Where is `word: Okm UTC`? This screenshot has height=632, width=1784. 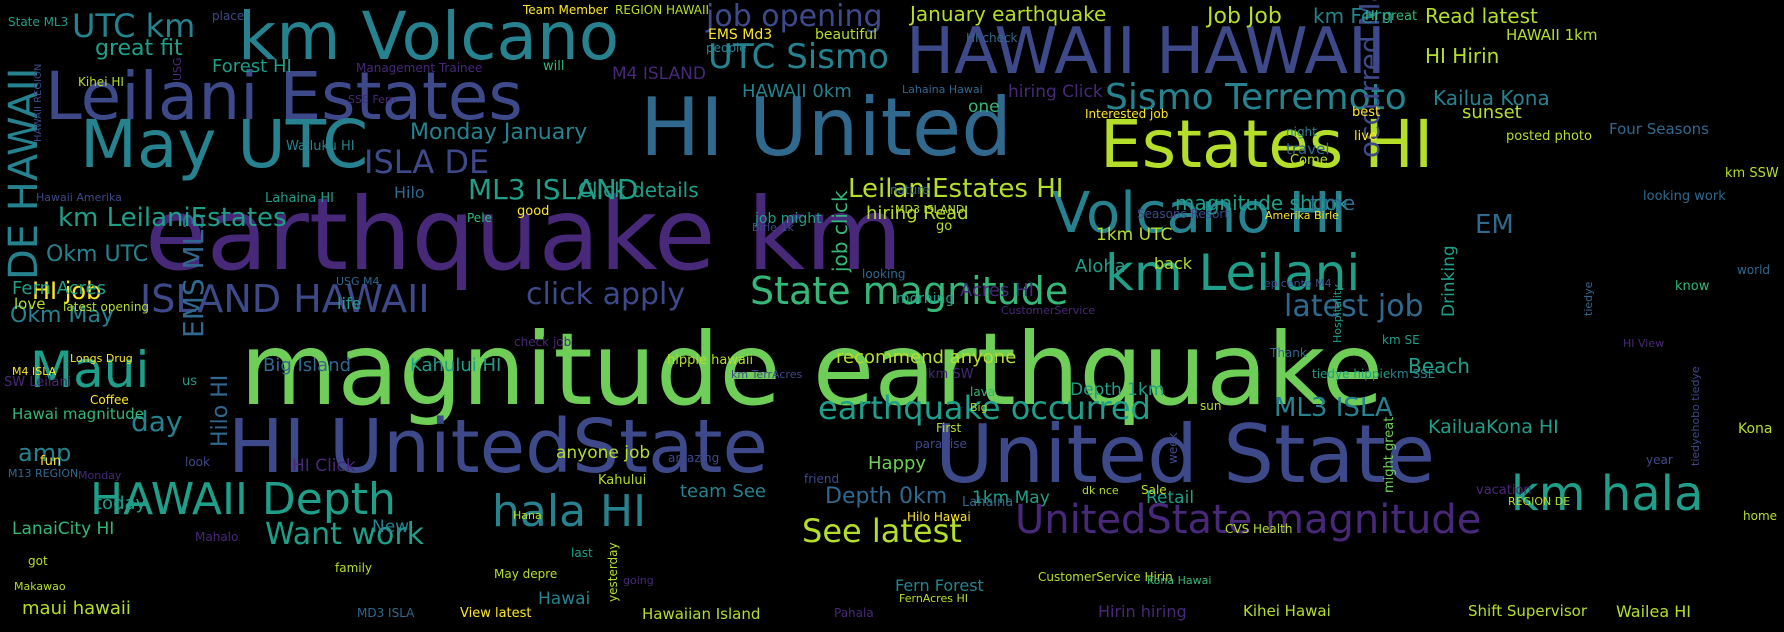
word: Okm UTC is located at coordinates (97, 254).